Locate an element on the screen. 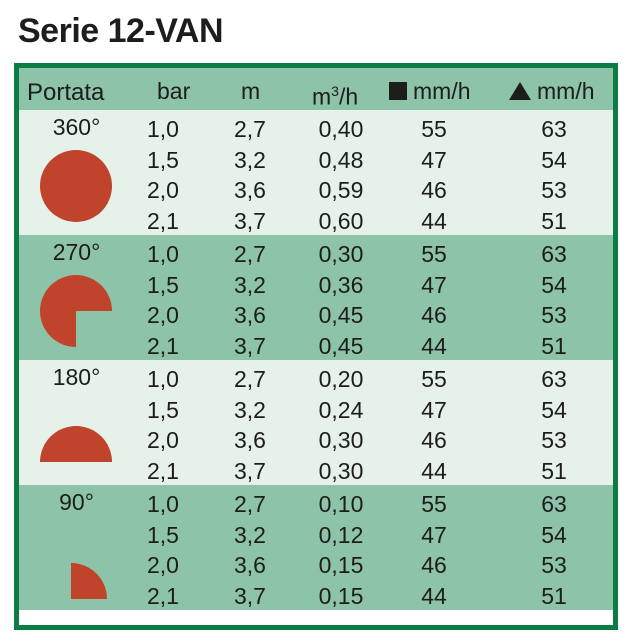  cell-q: 0,48 is located at coordinates (341, 159).